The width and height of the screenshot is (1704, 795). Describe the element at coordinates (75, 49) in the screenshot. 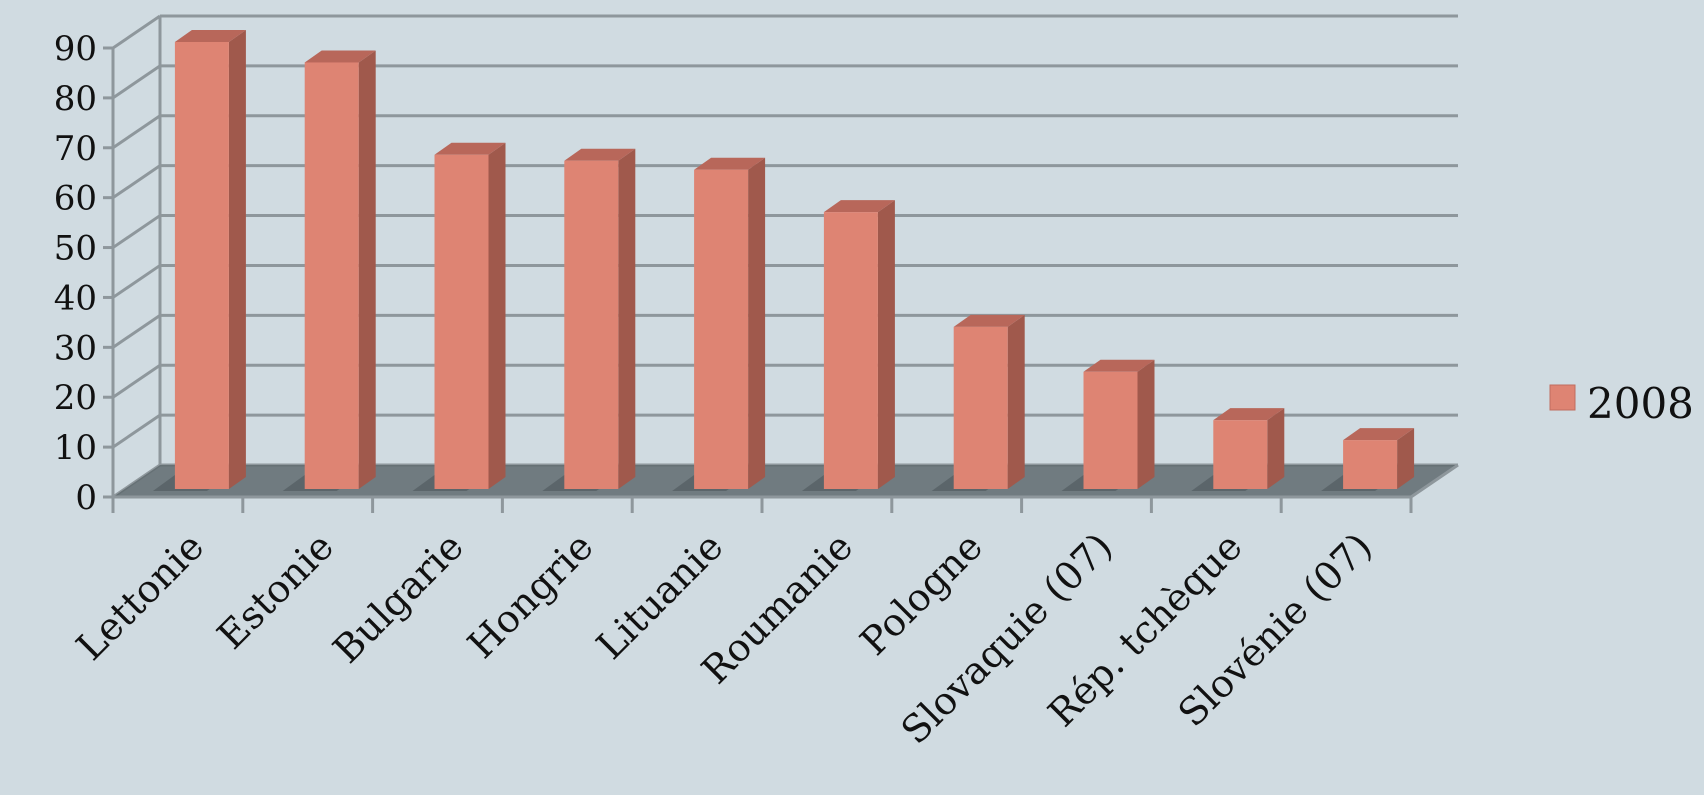

I see `y-tick-label: 90` at that location.